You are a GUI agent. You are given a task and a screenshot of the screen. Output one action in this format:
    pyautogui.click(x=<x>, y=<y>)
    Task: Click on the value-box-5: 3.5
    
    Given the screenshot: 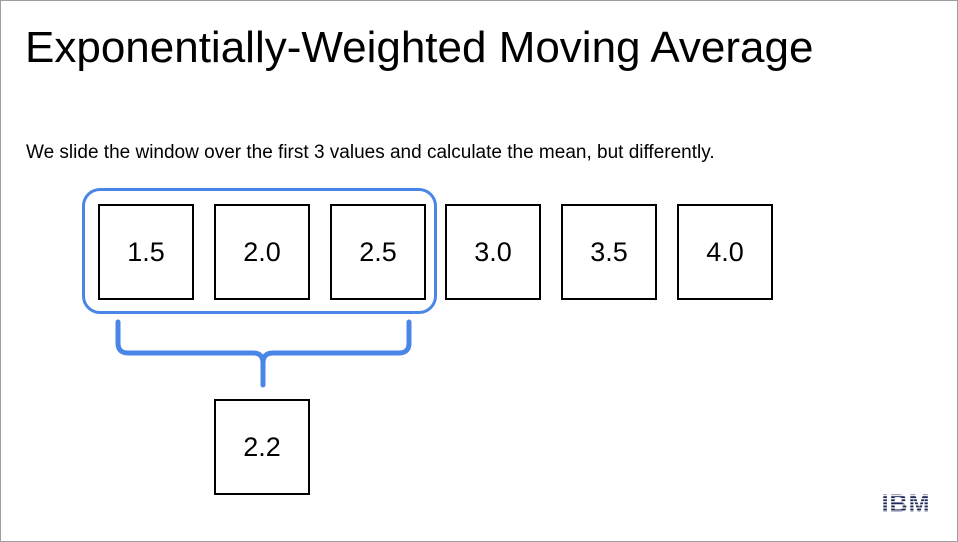 What is the action you would take?
    pyautogui.click(x=609, y=252)
    